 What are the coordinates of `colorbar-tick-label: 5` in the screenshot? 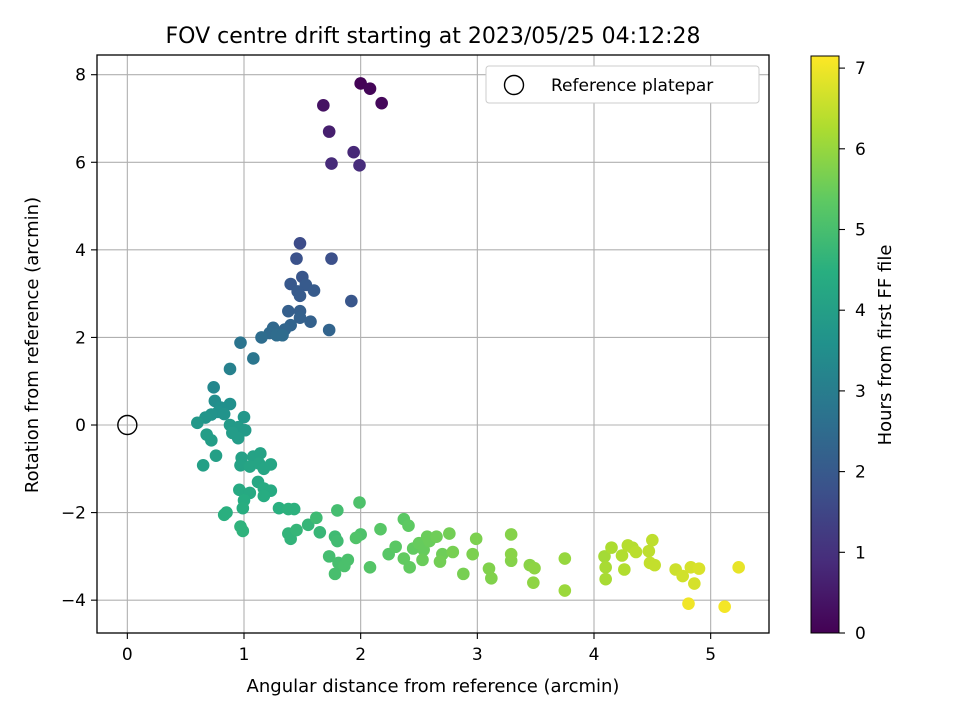 It's located at (860, 231).